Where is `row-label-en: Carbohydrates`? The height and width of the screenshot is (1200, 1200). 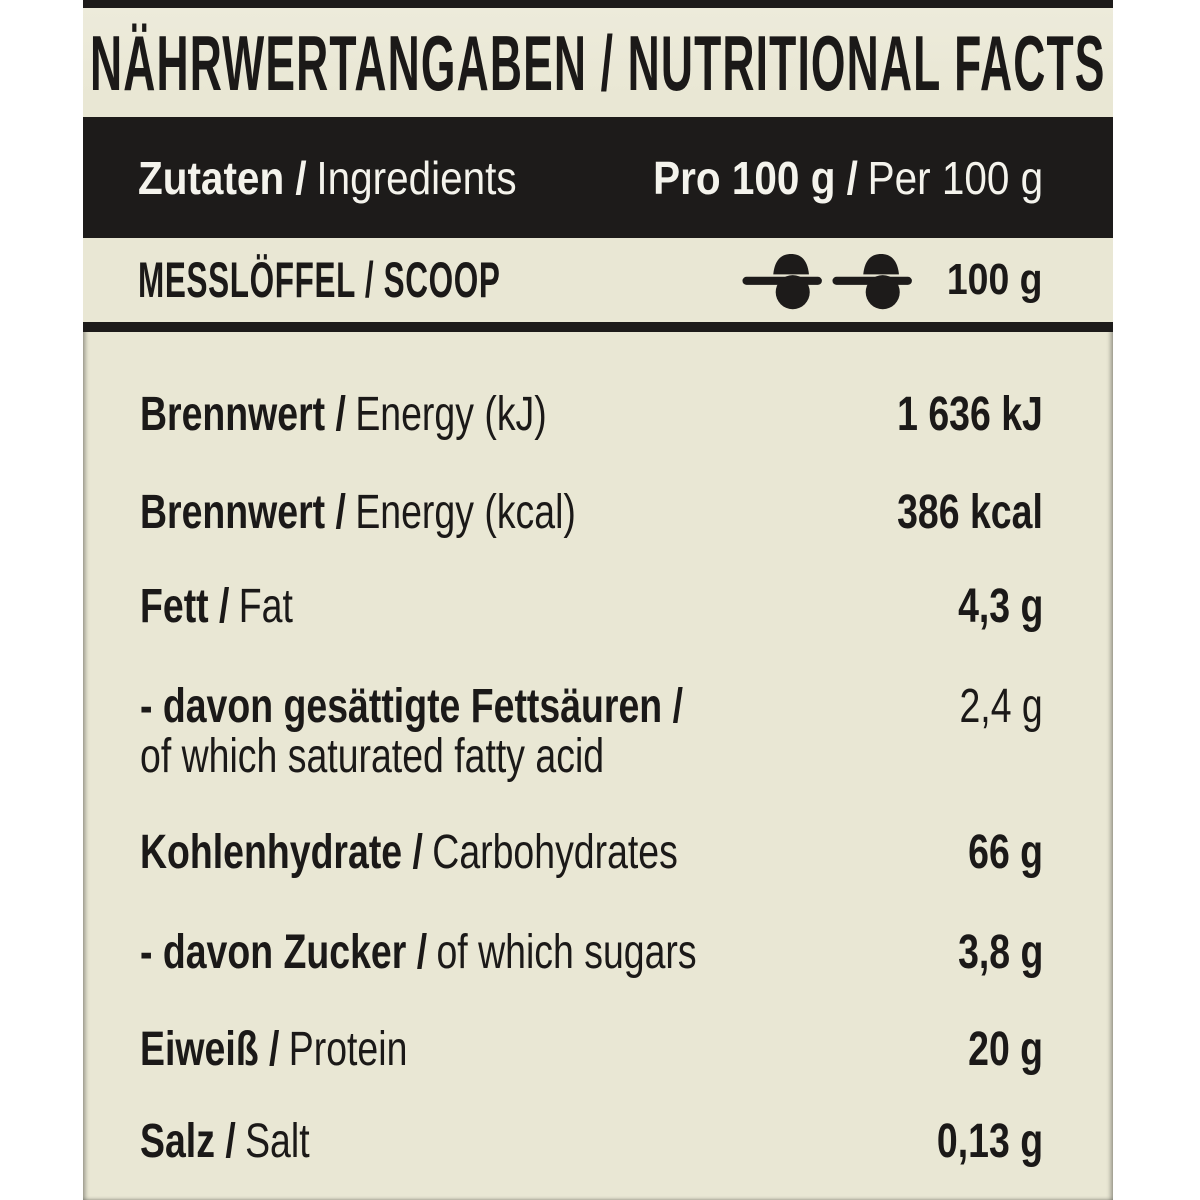
row-label-en: Carbohydrates is located at coordinates (555, 852).